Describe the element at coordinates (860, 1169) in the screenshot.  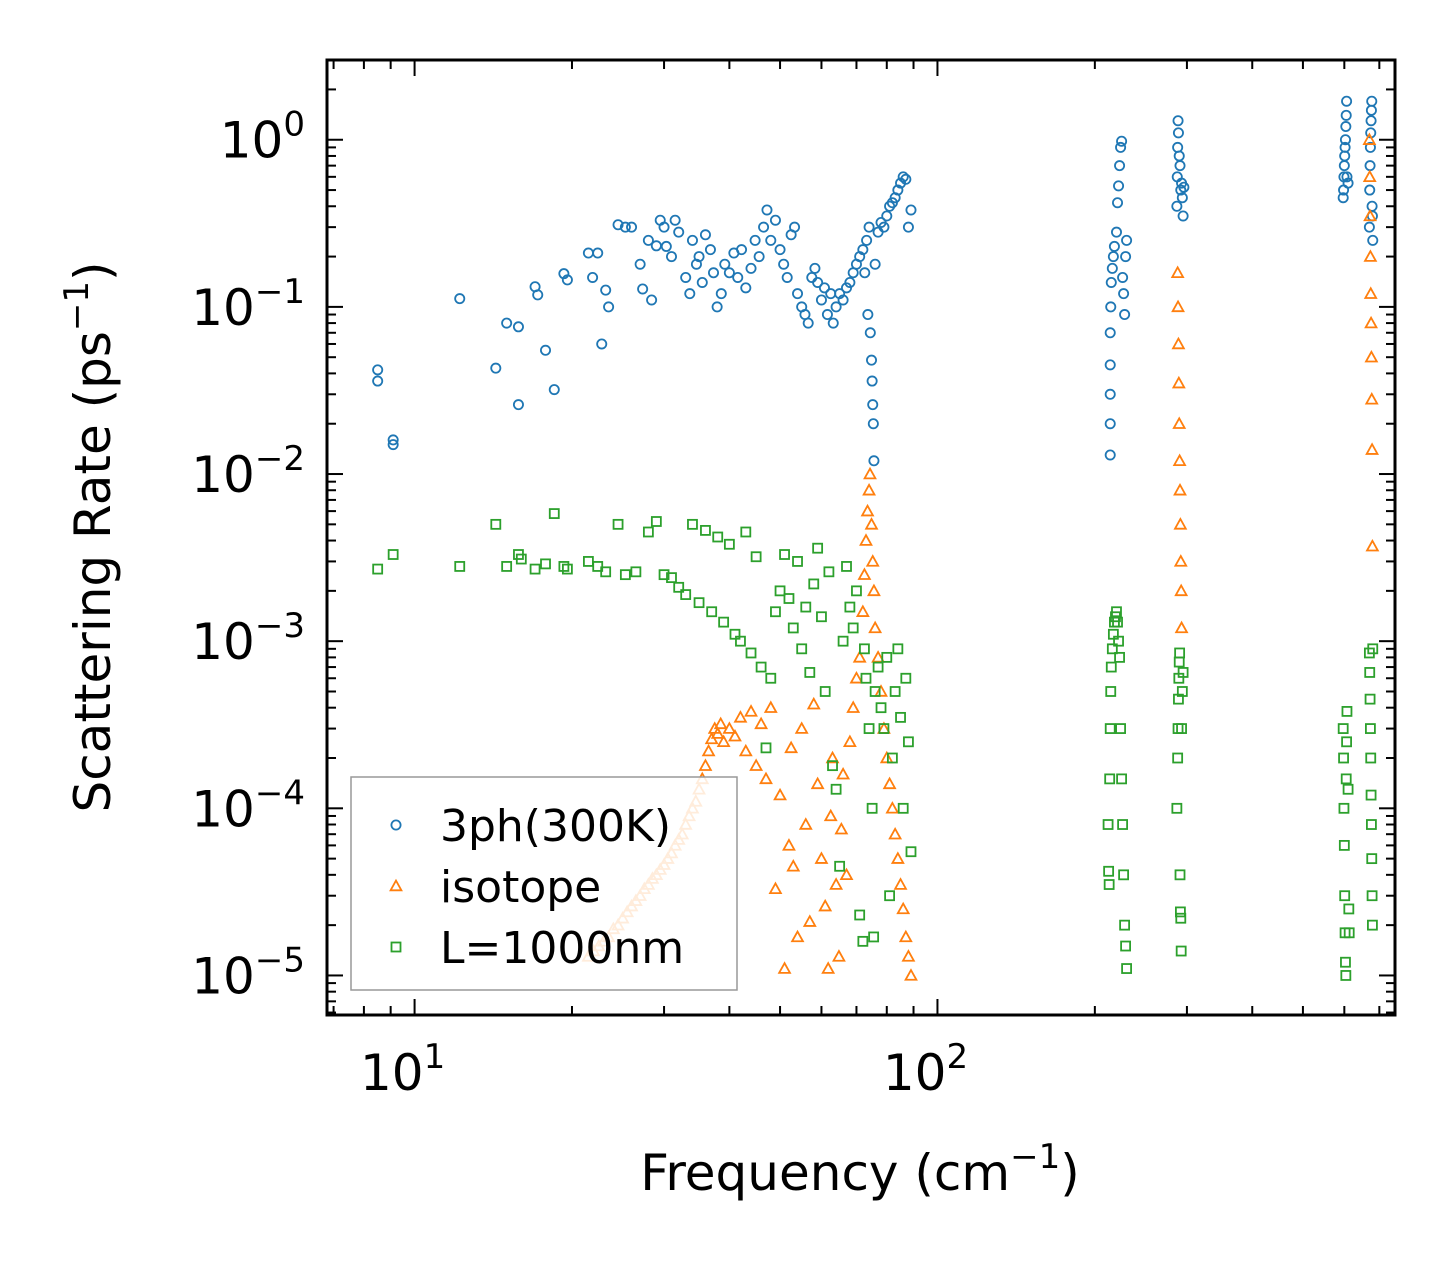
I see `x-axis-label: Frequency (cm−1)` at that location.